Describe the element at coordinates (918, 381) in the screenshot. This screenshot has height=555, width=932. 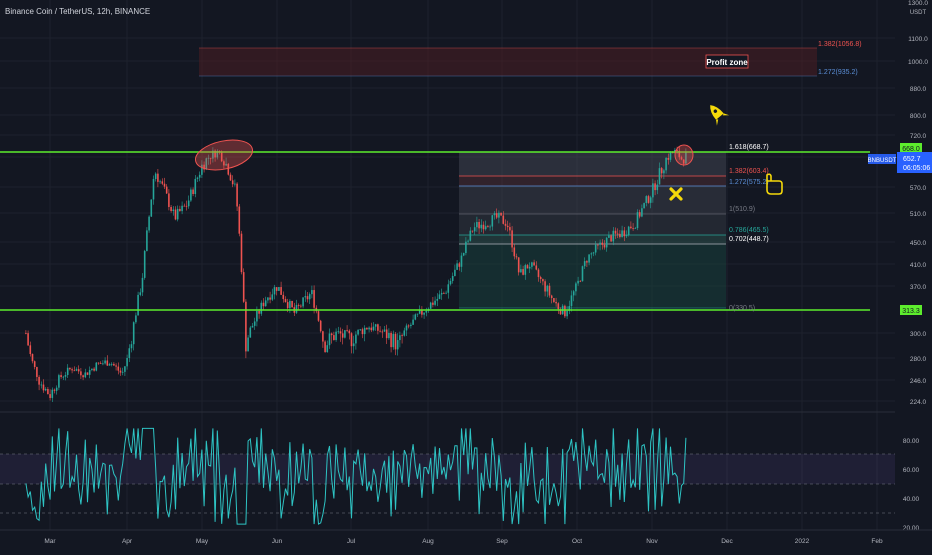
I see `price-tick-label: 246.0` at that location.